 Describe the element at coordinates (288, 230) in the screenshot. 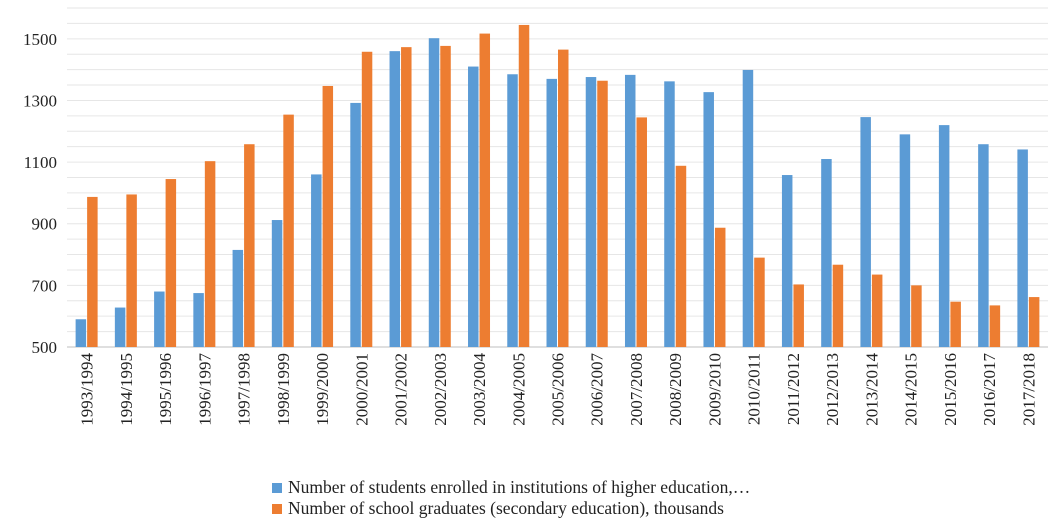

I see `bar-graduates-1998-1999` at that location.